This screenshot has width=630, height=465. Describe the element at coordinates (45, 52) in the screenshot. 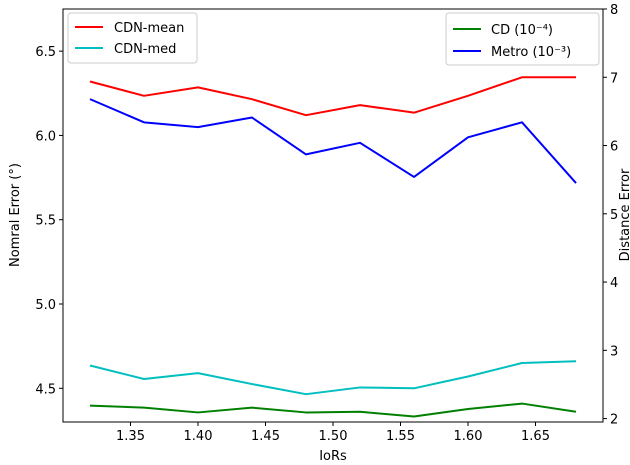

I see `left-y-tick-label: 6.5` at that location.